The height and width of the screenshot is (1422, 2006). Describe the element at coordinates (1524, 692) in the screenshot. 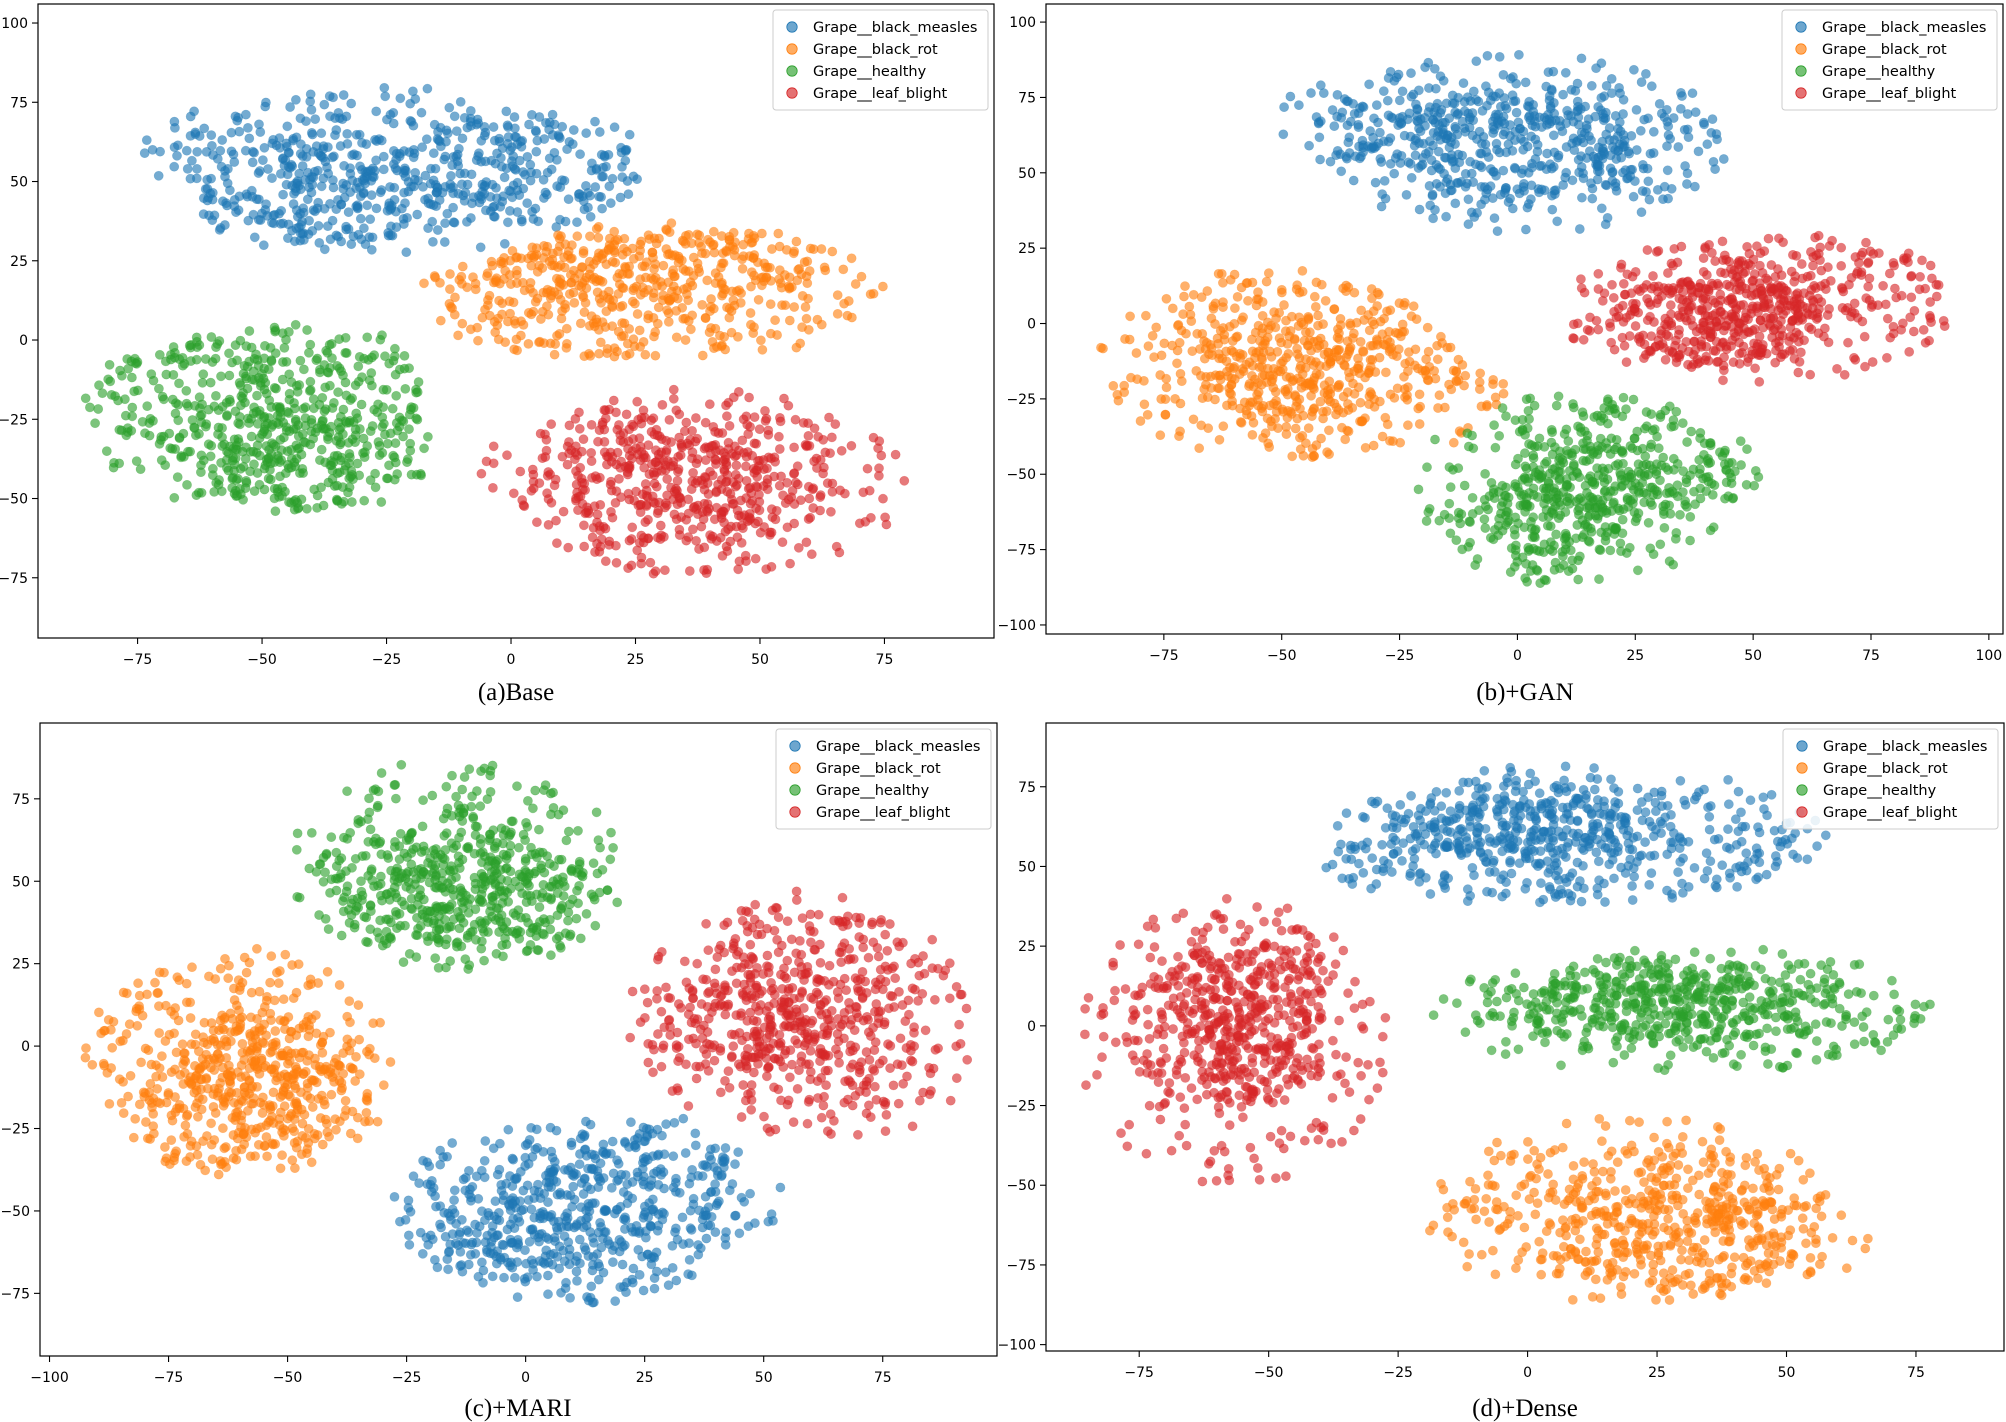

I see `panel-caption: (b)+GAN` at that location.